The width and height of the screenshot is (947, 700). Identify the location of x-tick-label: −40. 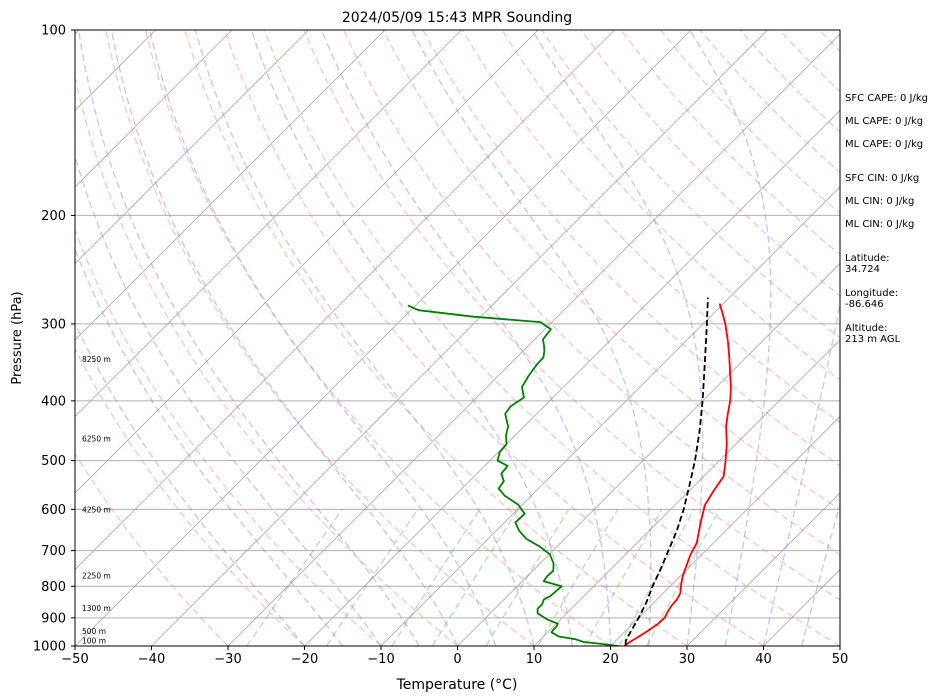
(151, 659).